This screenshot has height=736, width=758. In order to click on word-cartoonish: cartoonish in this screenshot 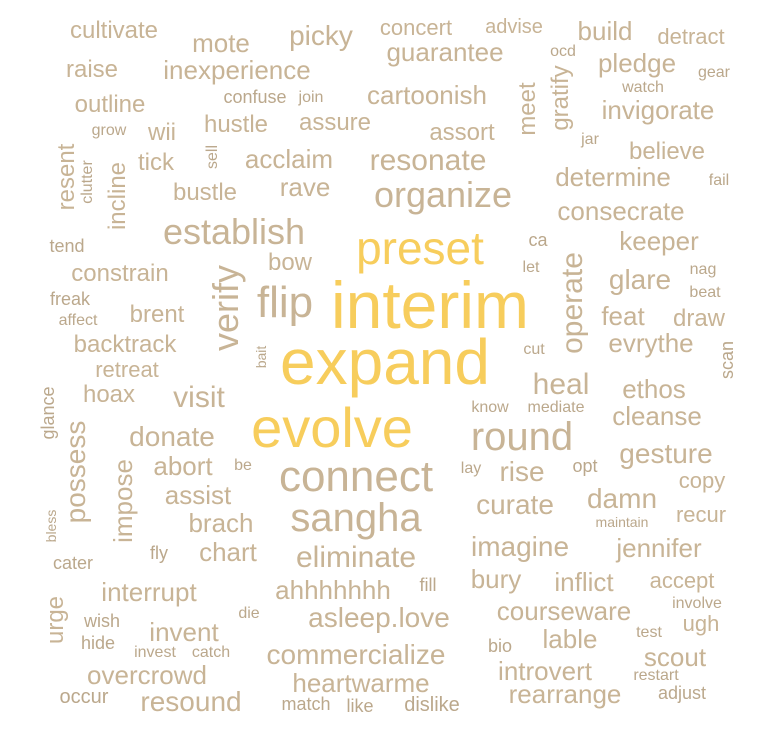, I will do `click(427, 95)`.